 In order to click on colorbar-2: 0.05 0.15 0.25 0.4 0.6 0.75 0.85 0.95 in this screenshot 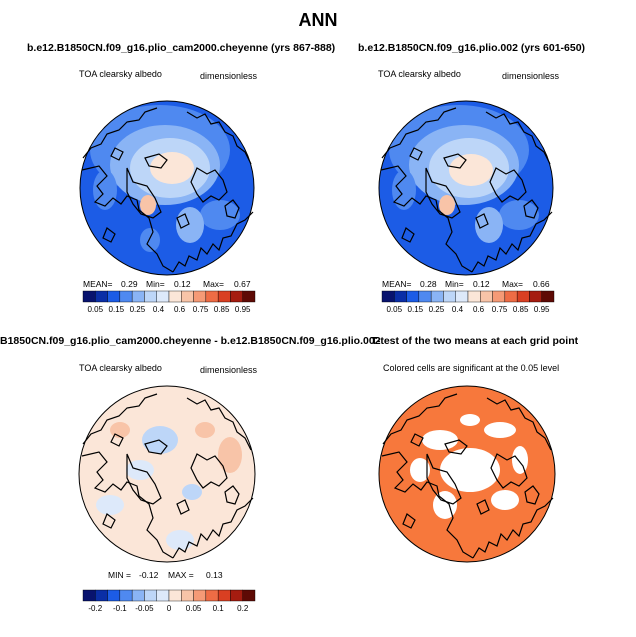, I will do `click(468, 302)`.